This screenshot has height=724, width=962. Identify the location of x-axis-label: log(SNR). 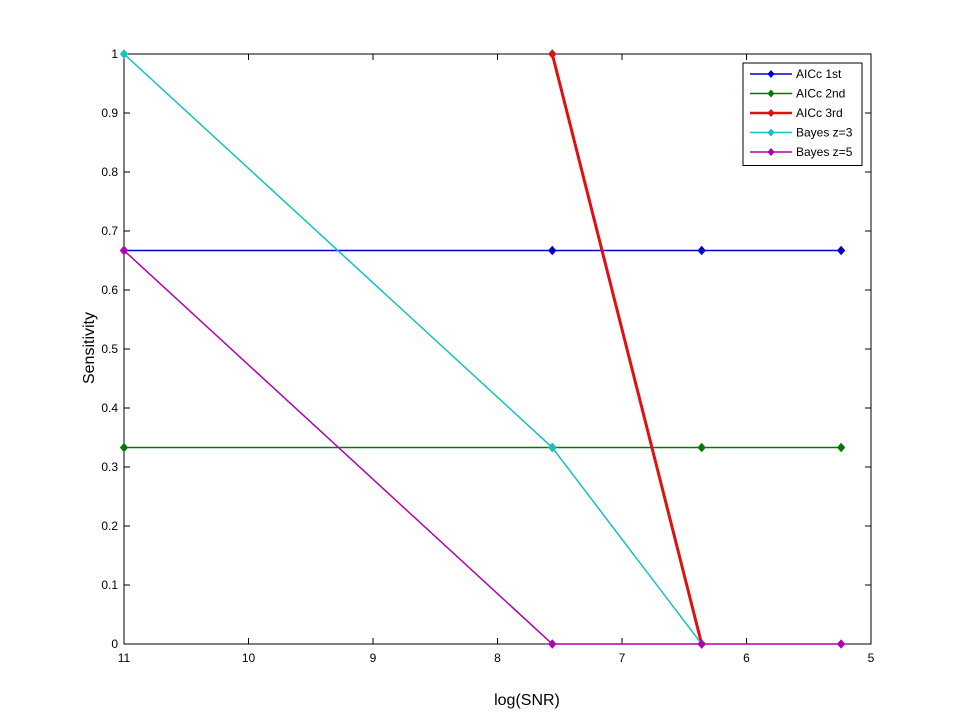
(527, 700).